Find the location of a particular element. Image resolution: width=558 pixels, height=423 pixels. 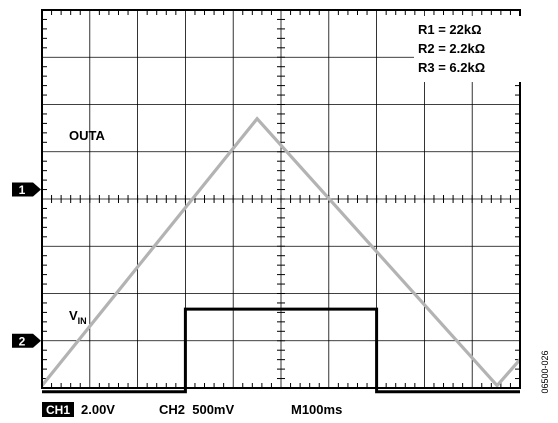

channel-markers: 12 is located at coordinates (26, 265).